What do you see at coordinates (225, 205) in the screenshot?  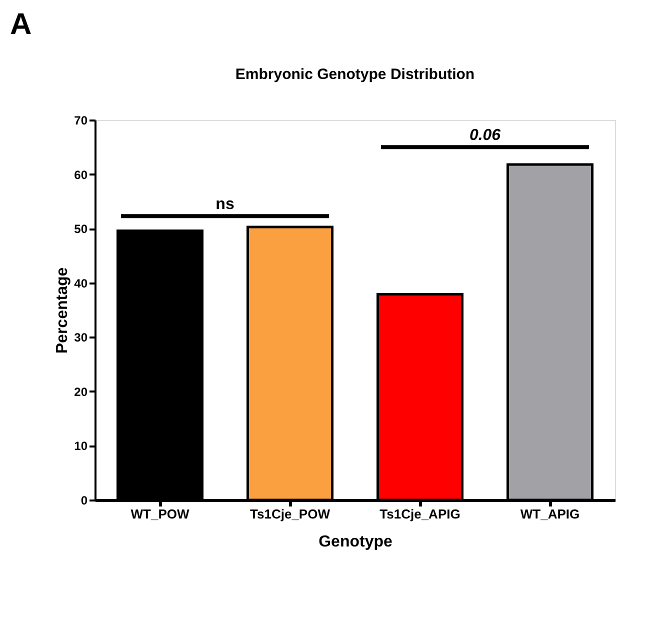 I see `annotation: ns` at bounding box center [225, 205].